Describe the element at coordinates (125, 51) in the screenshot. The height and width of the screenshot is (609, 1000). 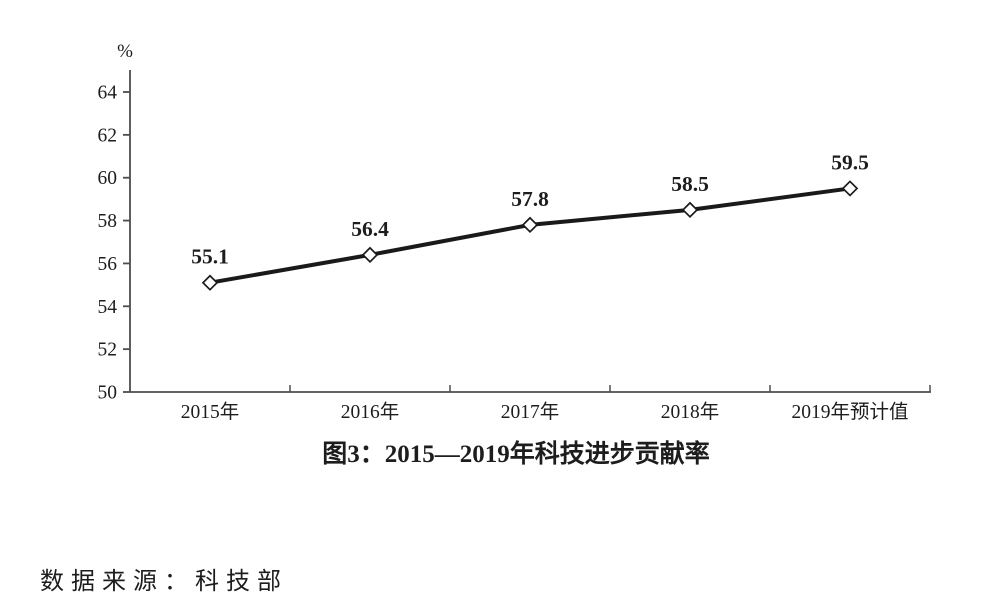
I see `y-axis-unit-label: %` at that location.